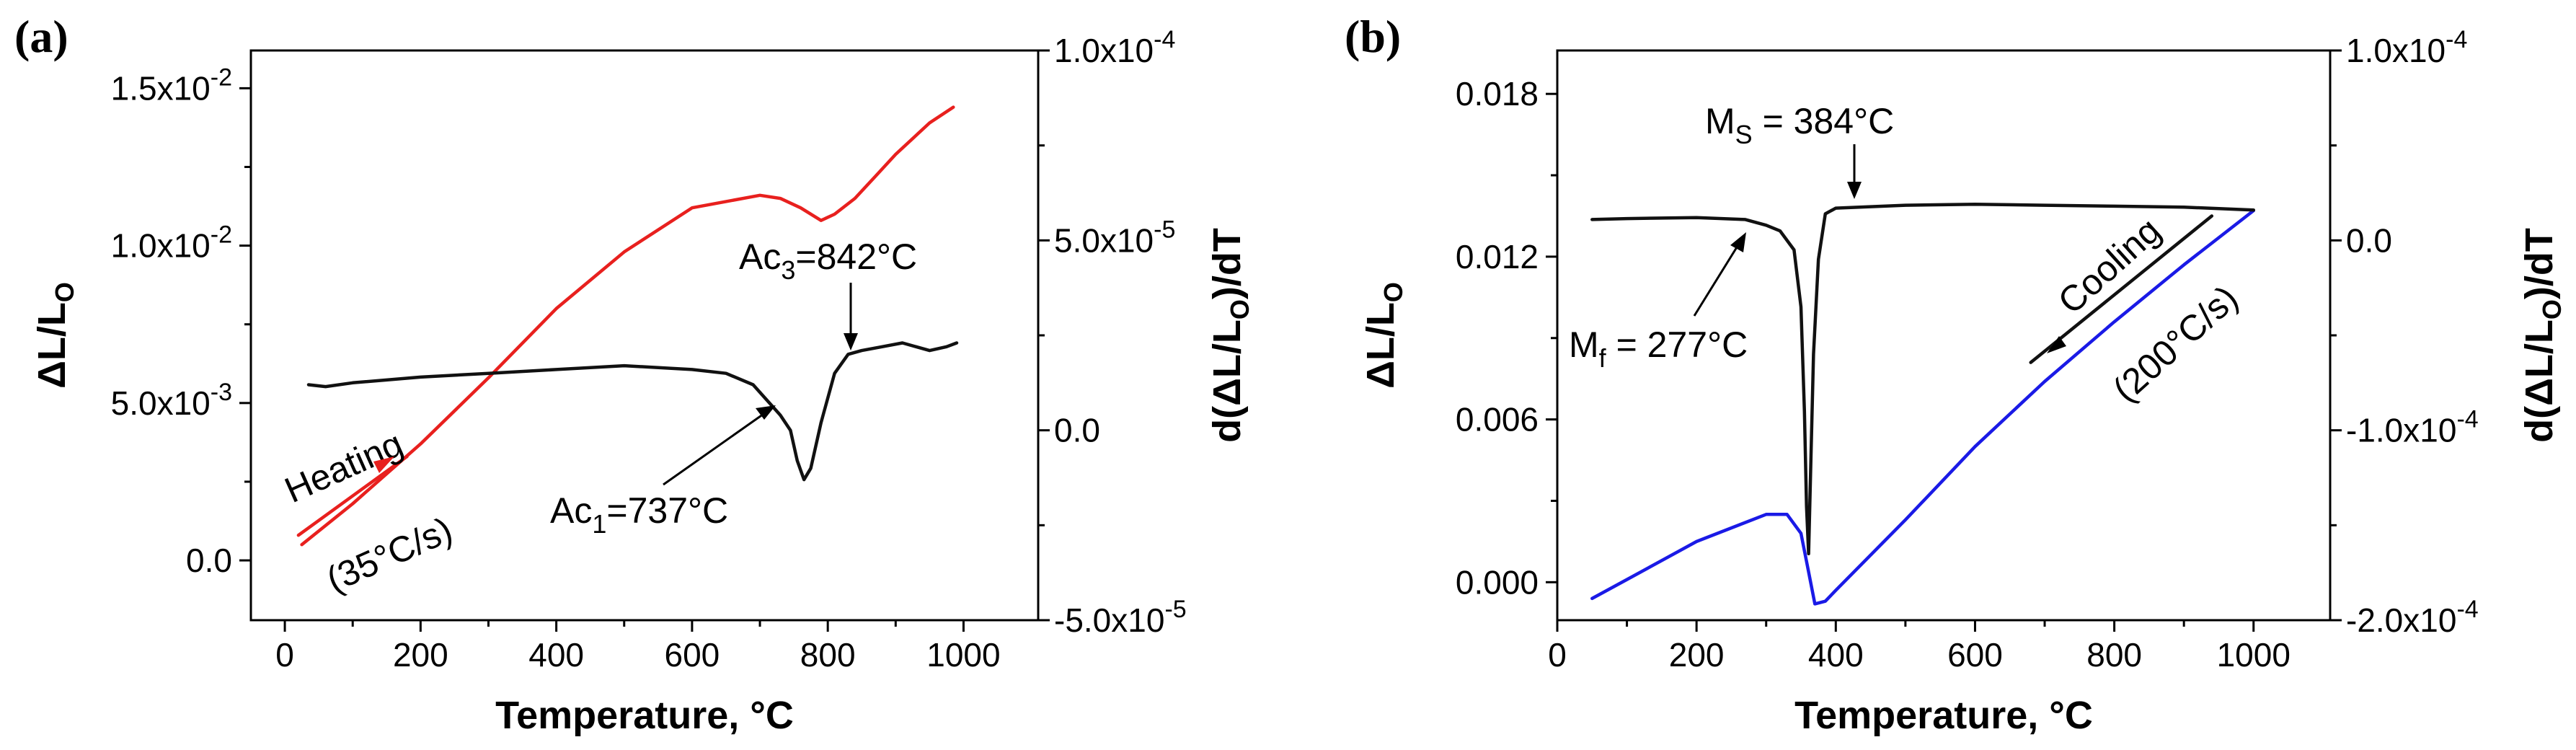 Image resolution: width=2576 pixels, height=750 pixels. What do you see at coordinates (383, 464) in the screenshot?
I see `heating-arrowhead` at bounding box center [383, 464].